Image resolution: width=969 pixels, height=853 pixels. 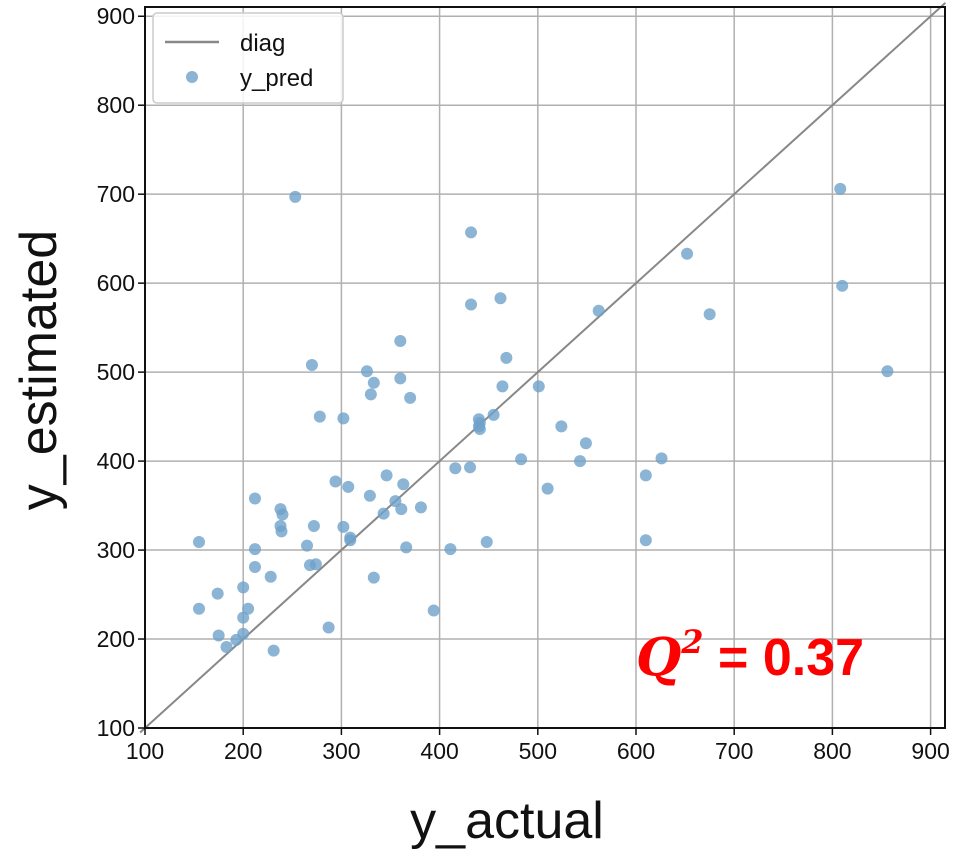 What do you see at coordinates (930, 751) in the screenshot?
I see `x-tick-label-900: 900` at bounding box center [930, 751].